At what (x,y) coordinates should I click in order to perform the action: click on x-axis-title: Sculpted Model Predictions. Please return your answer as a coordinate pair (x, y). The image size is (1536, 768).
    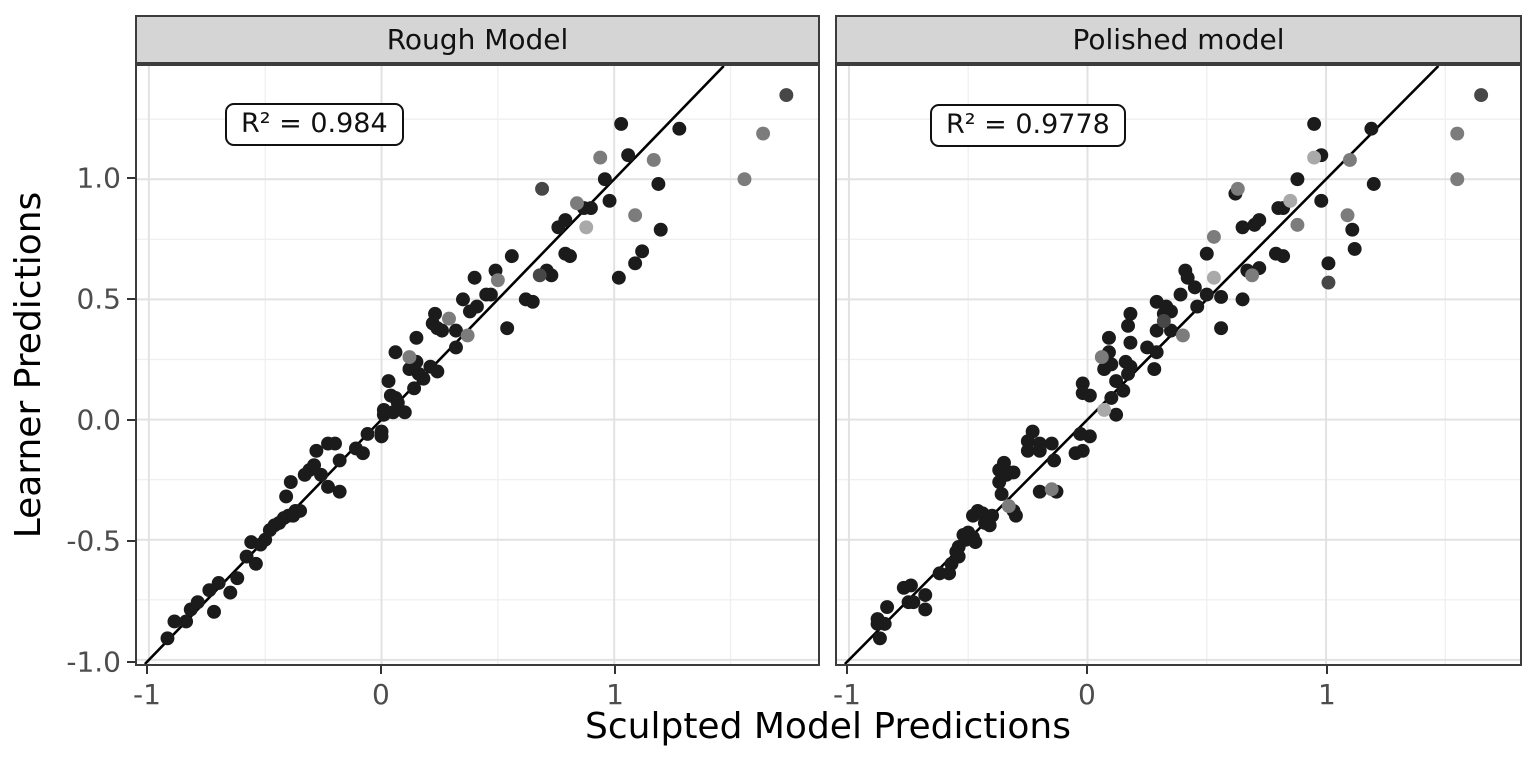
    Looking at the image, I should click on (828, 726).